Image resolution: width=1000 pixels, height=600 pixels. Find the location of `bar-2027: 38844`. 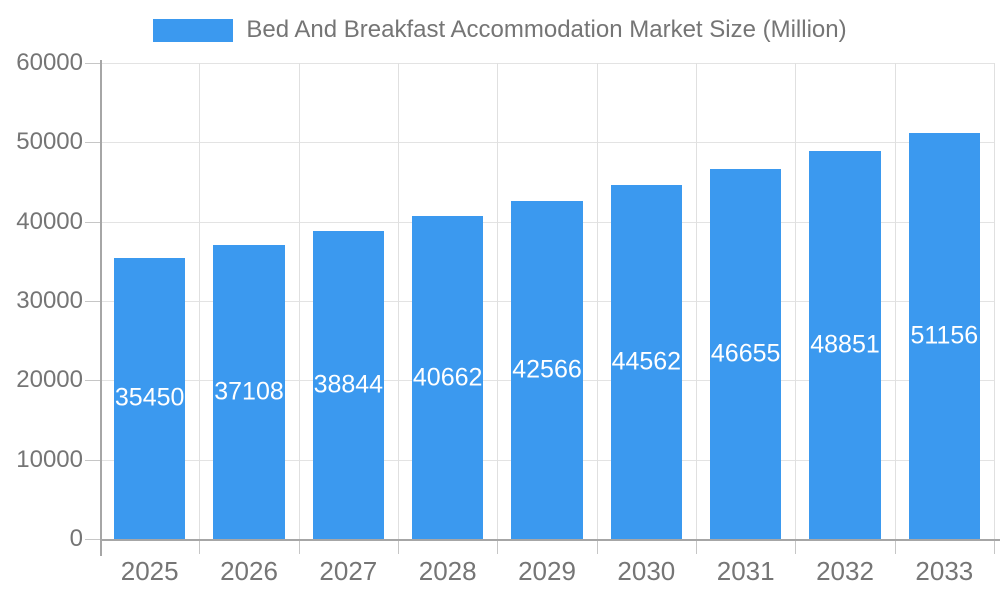

bar-2027: 38844 is located at coordinates (348, 384).